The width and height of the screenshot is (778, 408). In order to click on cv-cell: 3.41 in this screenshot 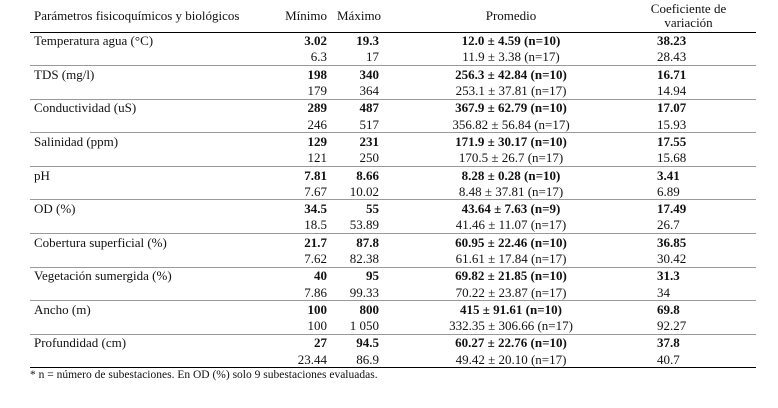, I will do `click(668, 175)`.